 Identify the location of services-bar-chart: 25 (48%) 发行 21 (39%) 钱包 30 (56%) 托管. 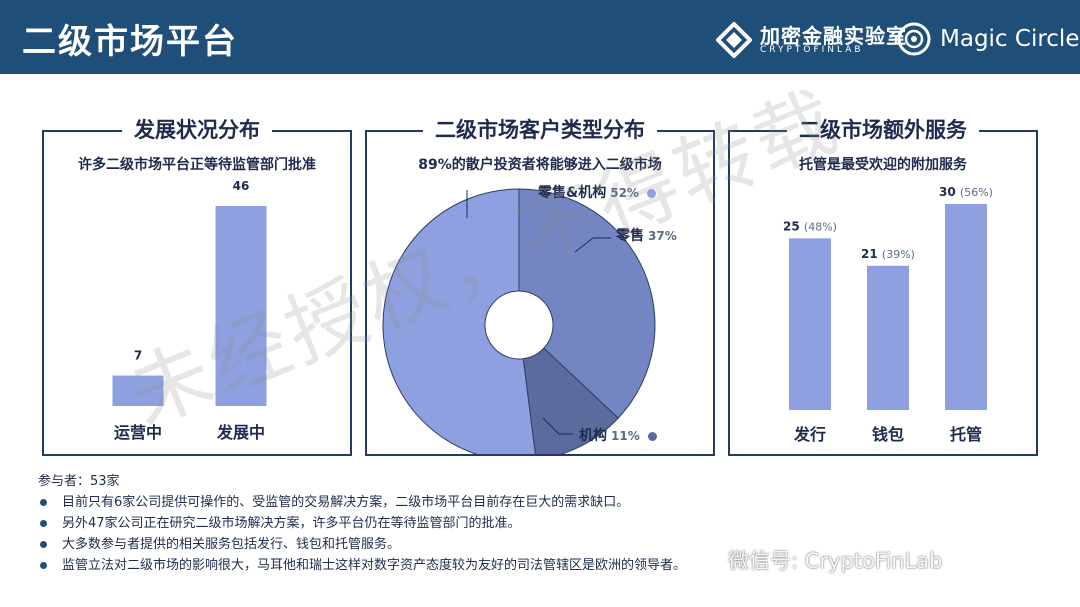
(888, 314).